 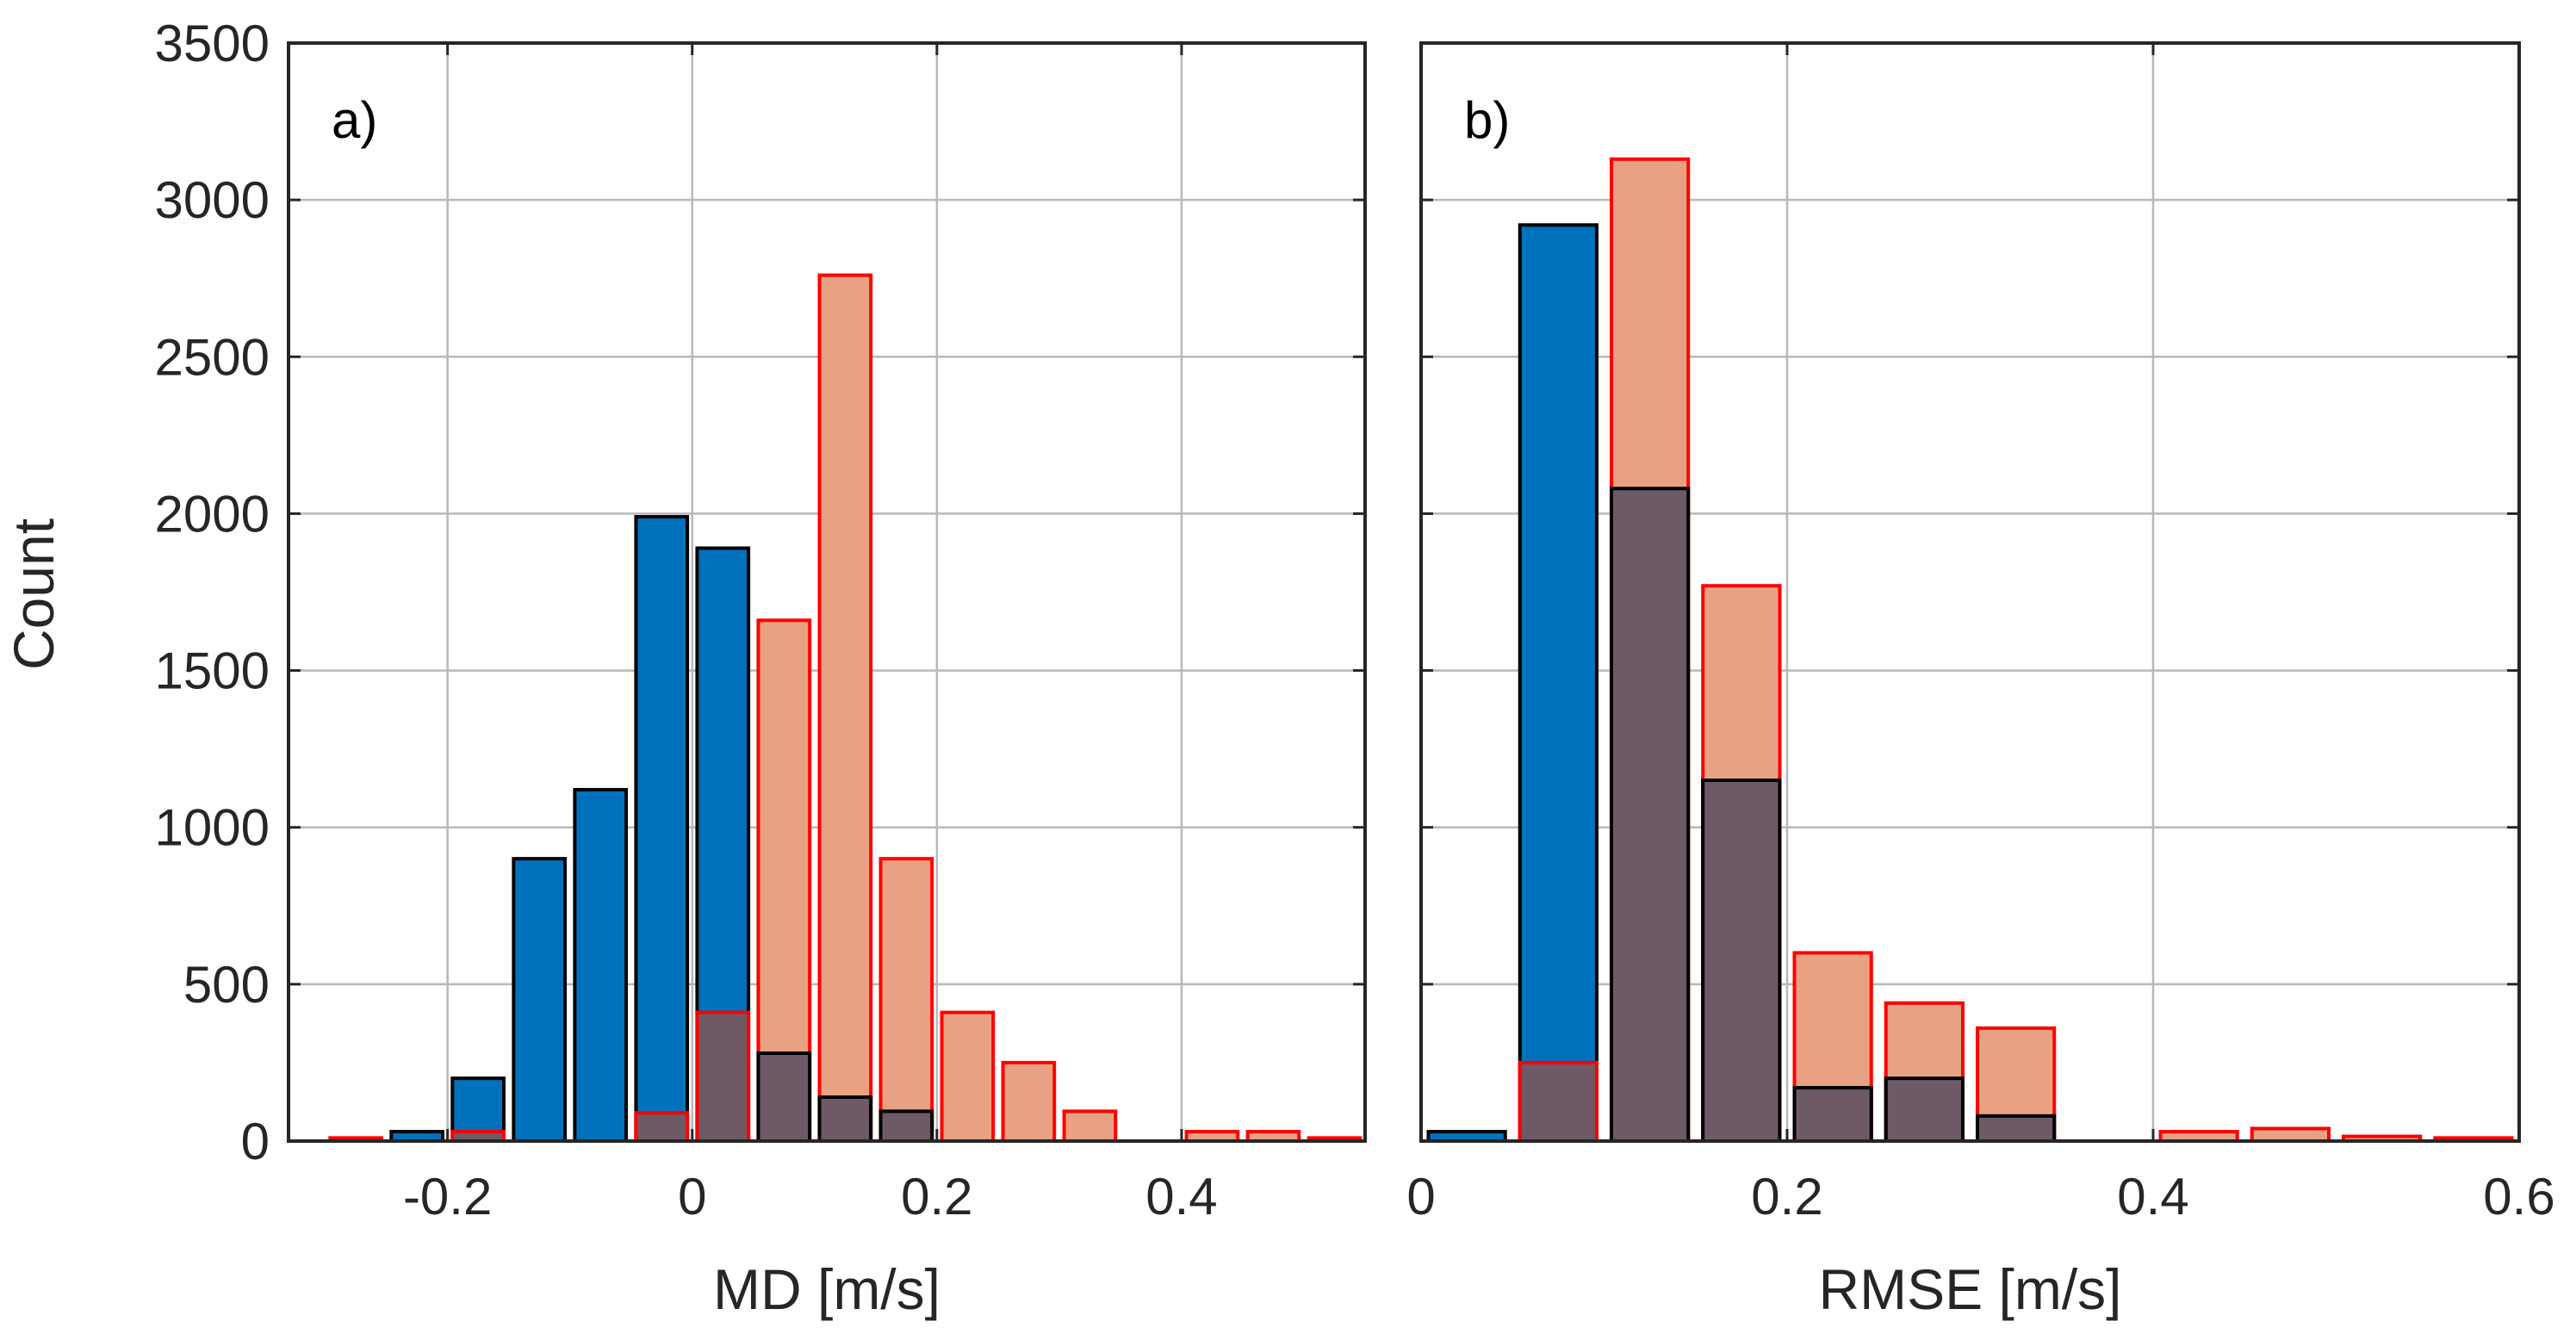 What do you see at coordinates (212, 357) in the screenshot?
I see `y-tick-label: 2500` at bounding box center [212, 357].